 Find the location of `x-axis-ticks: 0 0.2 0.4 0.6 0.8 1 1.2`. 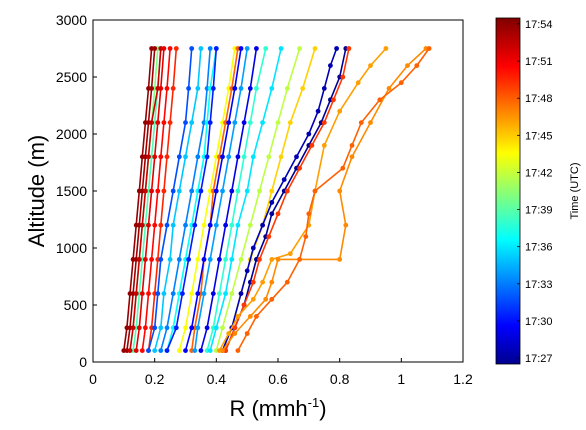

x-axis-ticks: 0 0.2 0.4 0.6 0.8 1 1.2 is located at coordinates (281, 372).